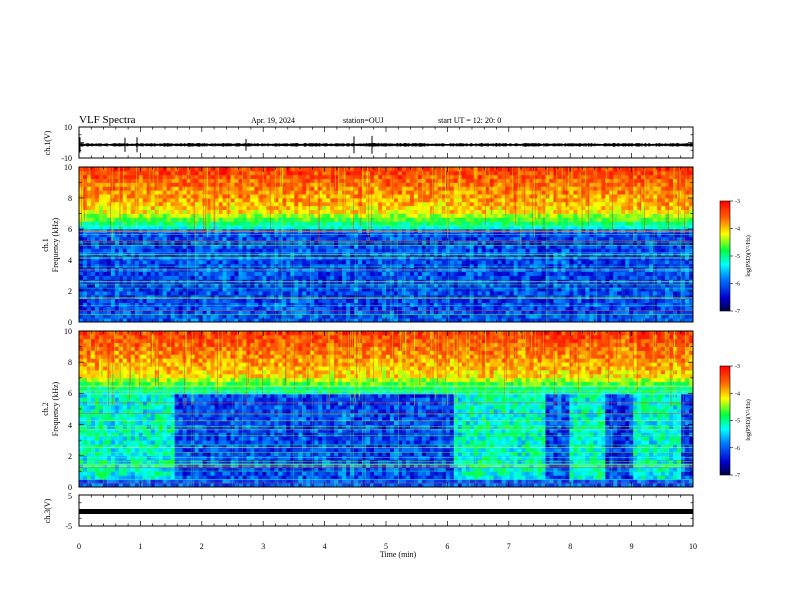 The image size is (792, 612). What do you see at coordinates (70, 322) in the screenshot?
I see `ch1-freq-tick-0: 0` at bounding box center [70, 322].